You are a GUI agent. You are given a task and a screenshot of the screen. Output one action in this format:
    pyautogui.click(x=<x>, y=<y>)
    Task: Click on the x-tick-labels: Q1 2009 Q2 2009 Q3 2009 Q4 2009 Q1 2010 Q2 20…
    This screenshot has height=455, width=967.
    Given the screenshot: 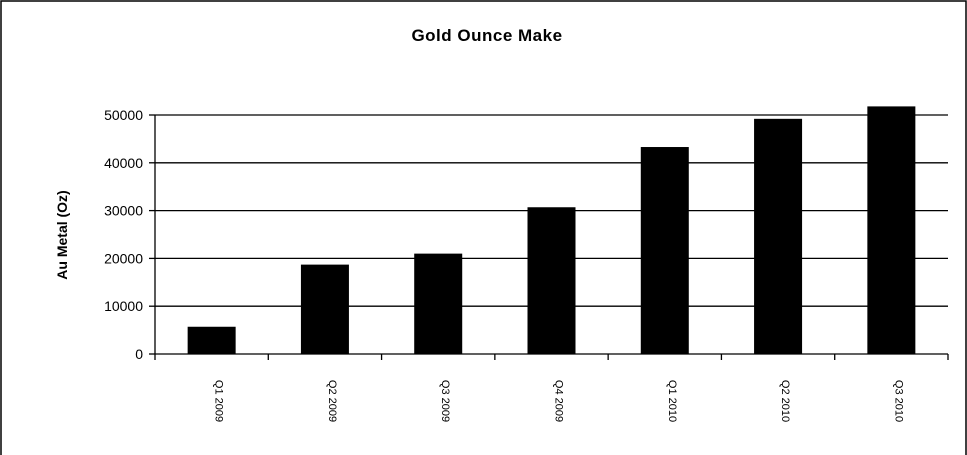 What is the action you would take?
    pyautogui.click(x=559, y=401)
    